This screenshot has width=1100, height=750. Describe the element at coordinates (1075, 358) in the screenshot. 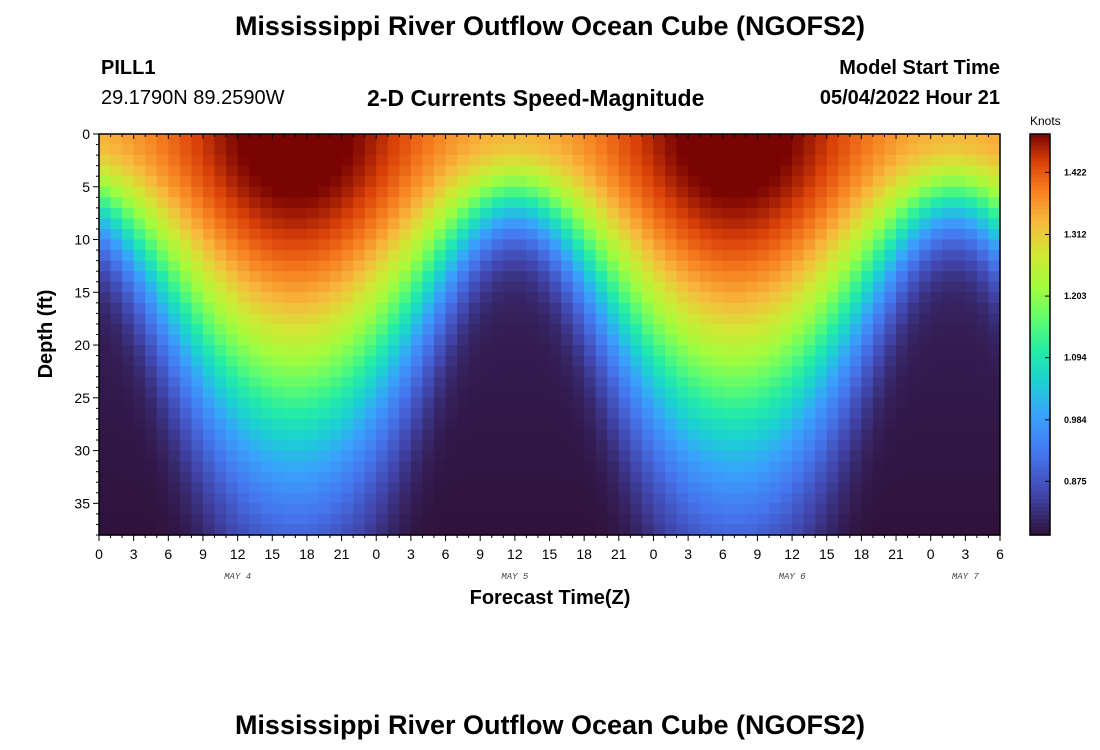

I see `colorbar-tick-label: 1.094` at that location.